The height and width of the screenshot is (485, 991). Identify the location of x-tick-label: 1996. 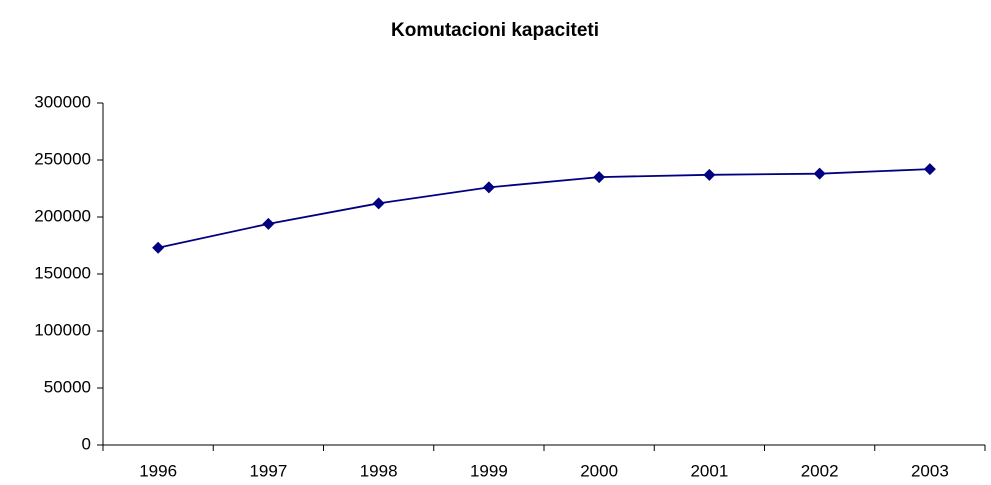
(158, 470).